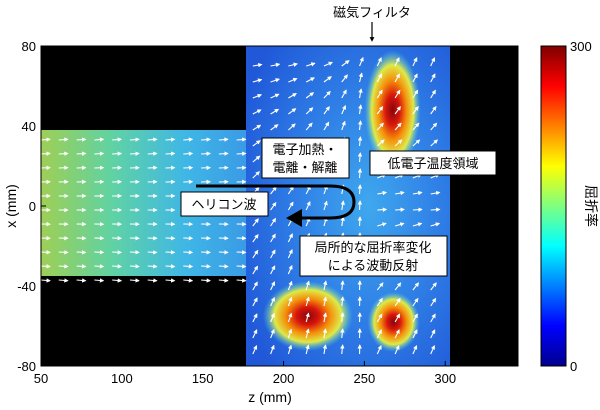  I want to click on y-tick-label-4: -80, so click(26, 366).